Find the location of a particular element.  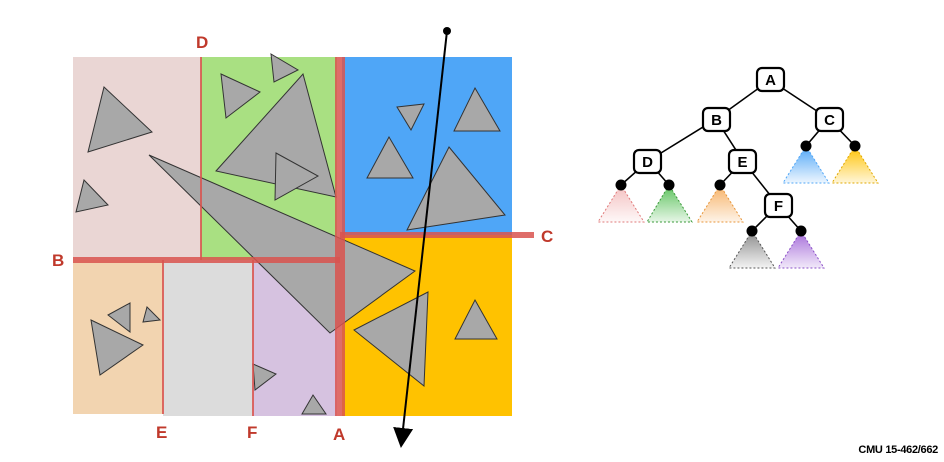

svg-text: C is located at coordinates (829, 120).